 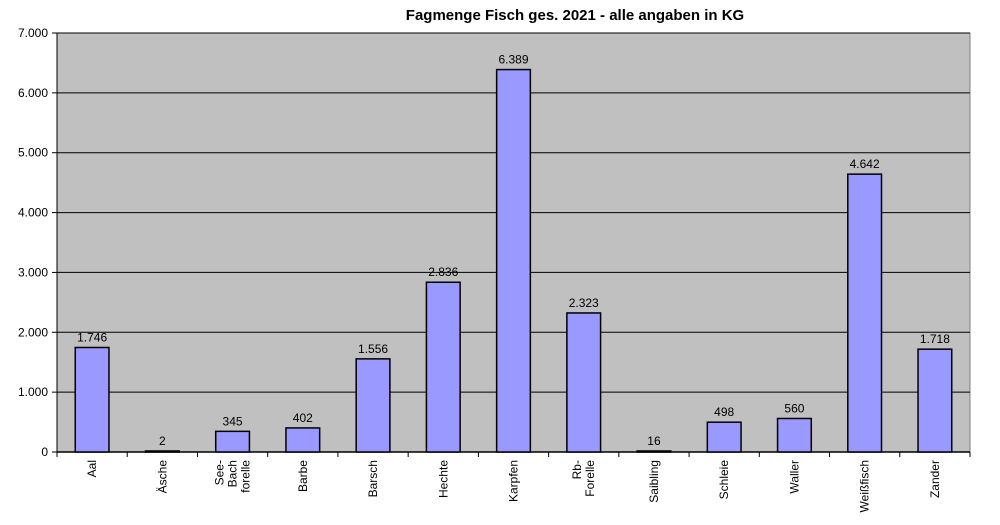 What do you see at coordinates (935, 339) in the screenshot?
I see `data-label: 1.718` at bounding box center [935, 339].